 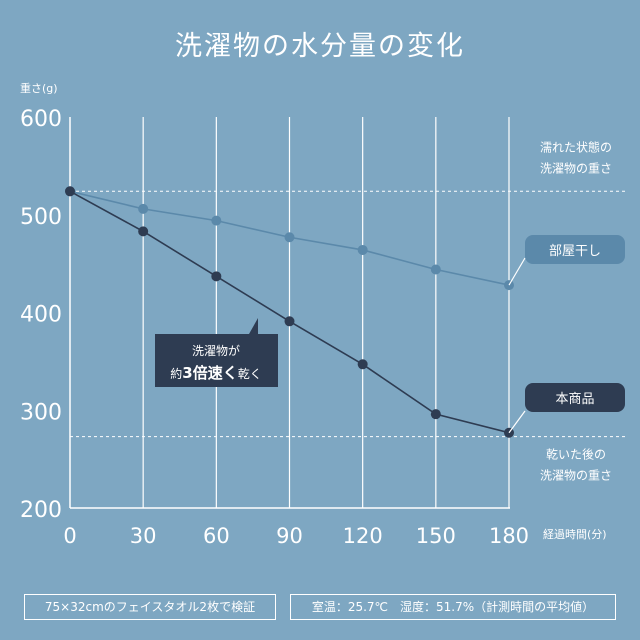 What do you see at coordinates (216, 536) in the screenshot?
I see `x-tick-label: 60` at bounding box center [216, 536].